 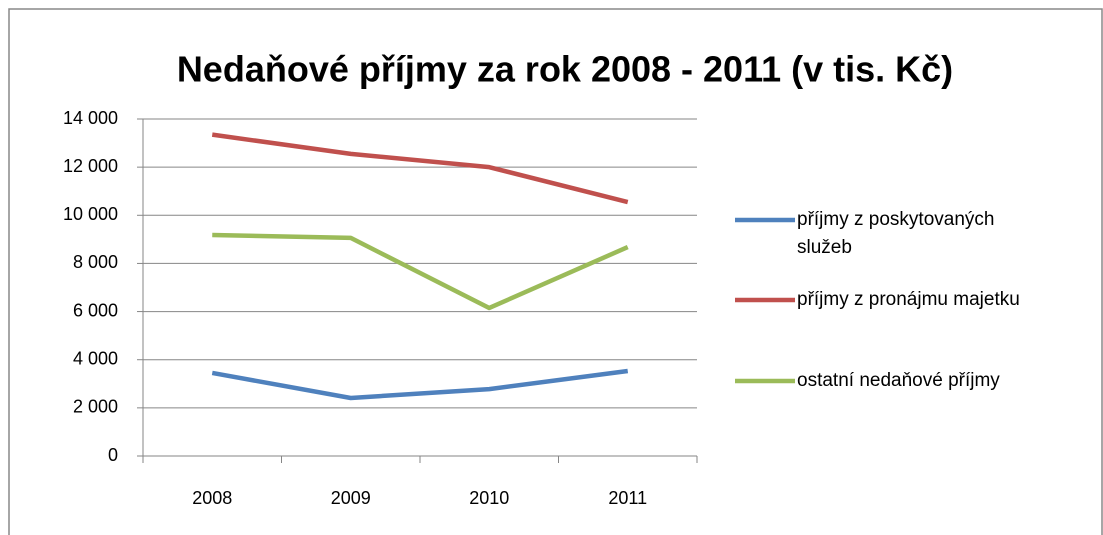 I want to click on y-tick-label: 6 000, so click(x=95, y=310).